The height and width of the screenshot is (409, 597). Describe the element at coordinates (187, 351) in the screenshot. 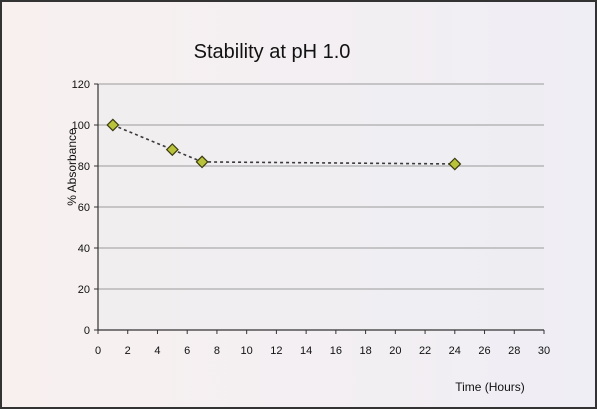

I see `x-tick-label: 6` at that location.